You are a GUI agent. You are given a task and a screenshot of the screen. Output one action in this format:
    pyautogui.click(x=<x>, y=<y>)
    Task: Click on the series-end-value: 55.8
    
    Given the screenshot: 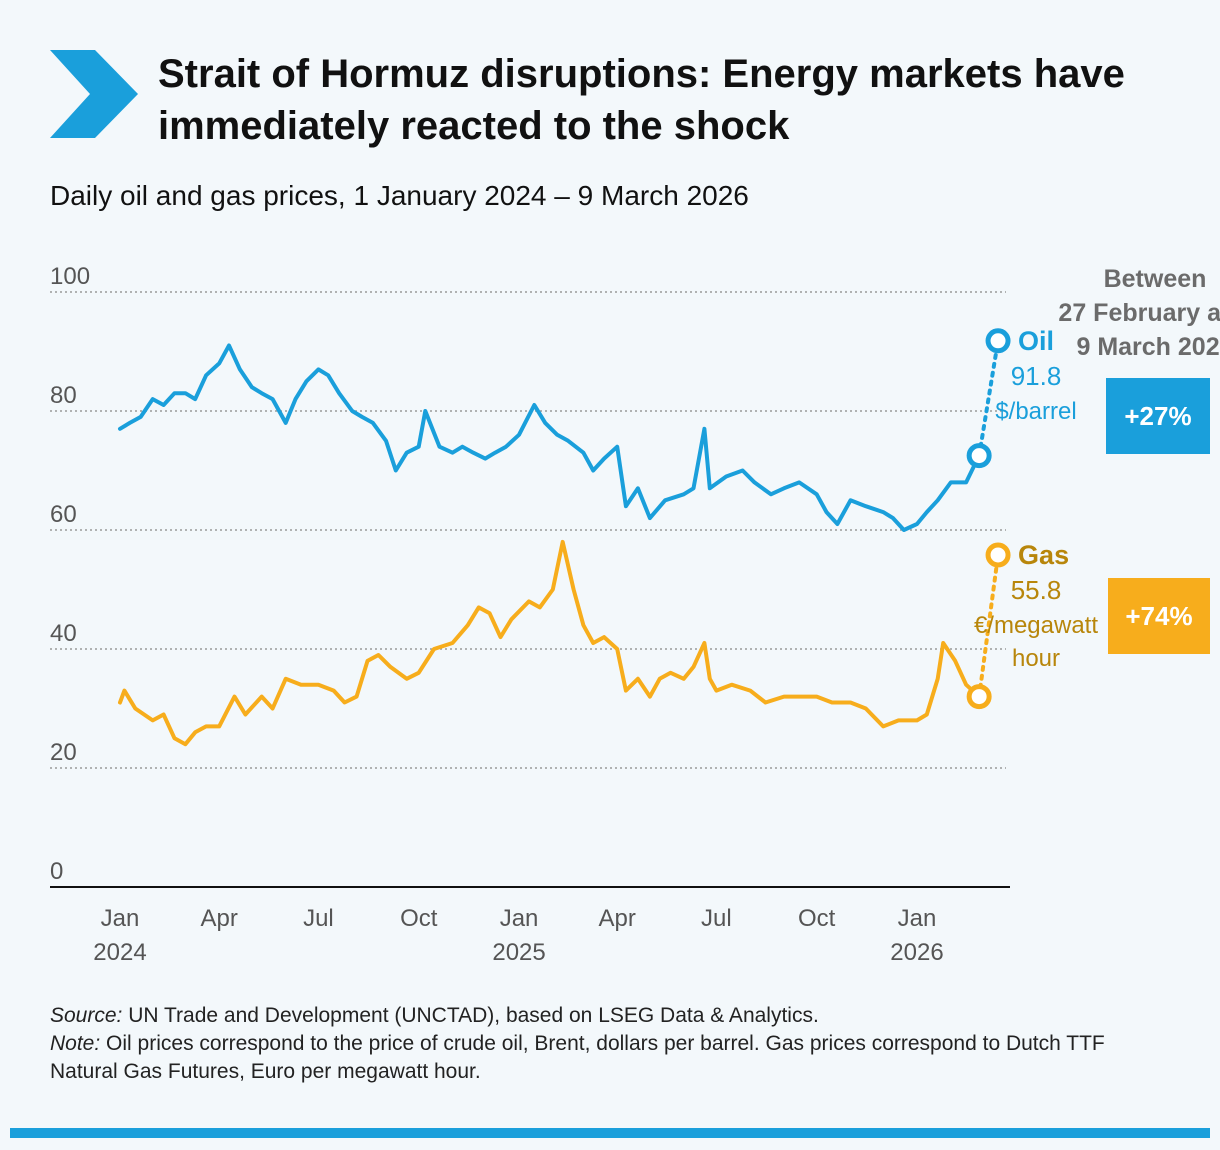 What is the action you would take?
    pyautogui.click(x=1036, y=590)
    